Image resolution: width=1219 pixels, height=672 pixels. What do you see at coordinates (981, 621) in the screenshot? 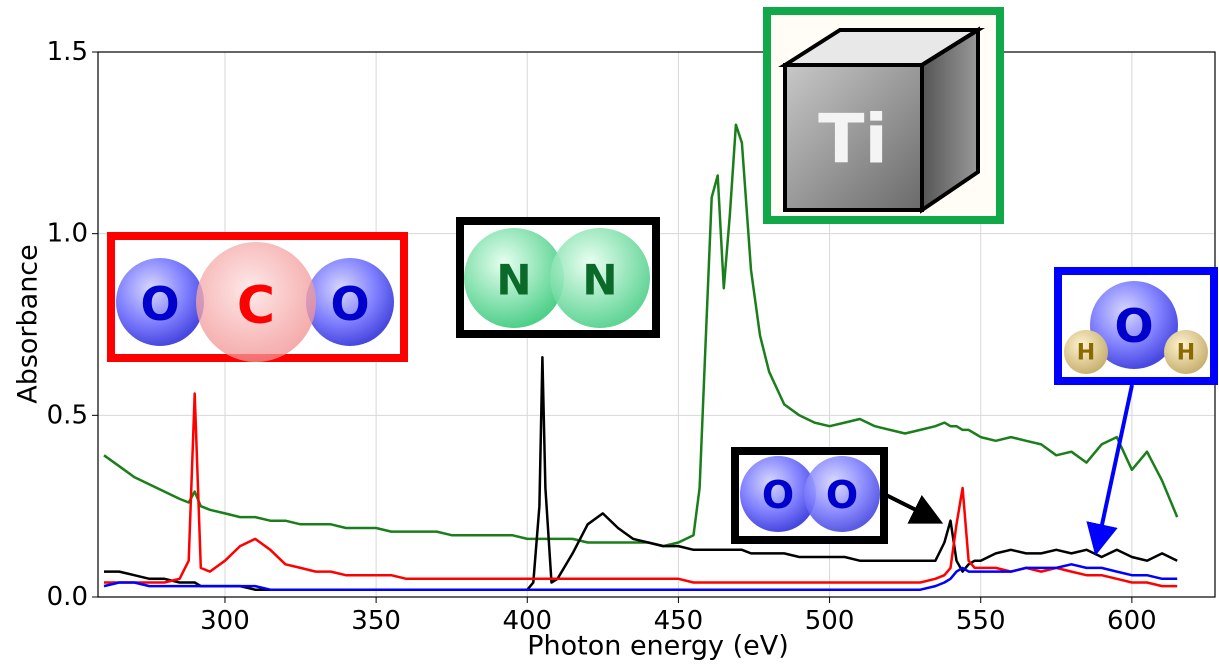
I see `x-tick-label: 550` at bounding box center [981, 621].